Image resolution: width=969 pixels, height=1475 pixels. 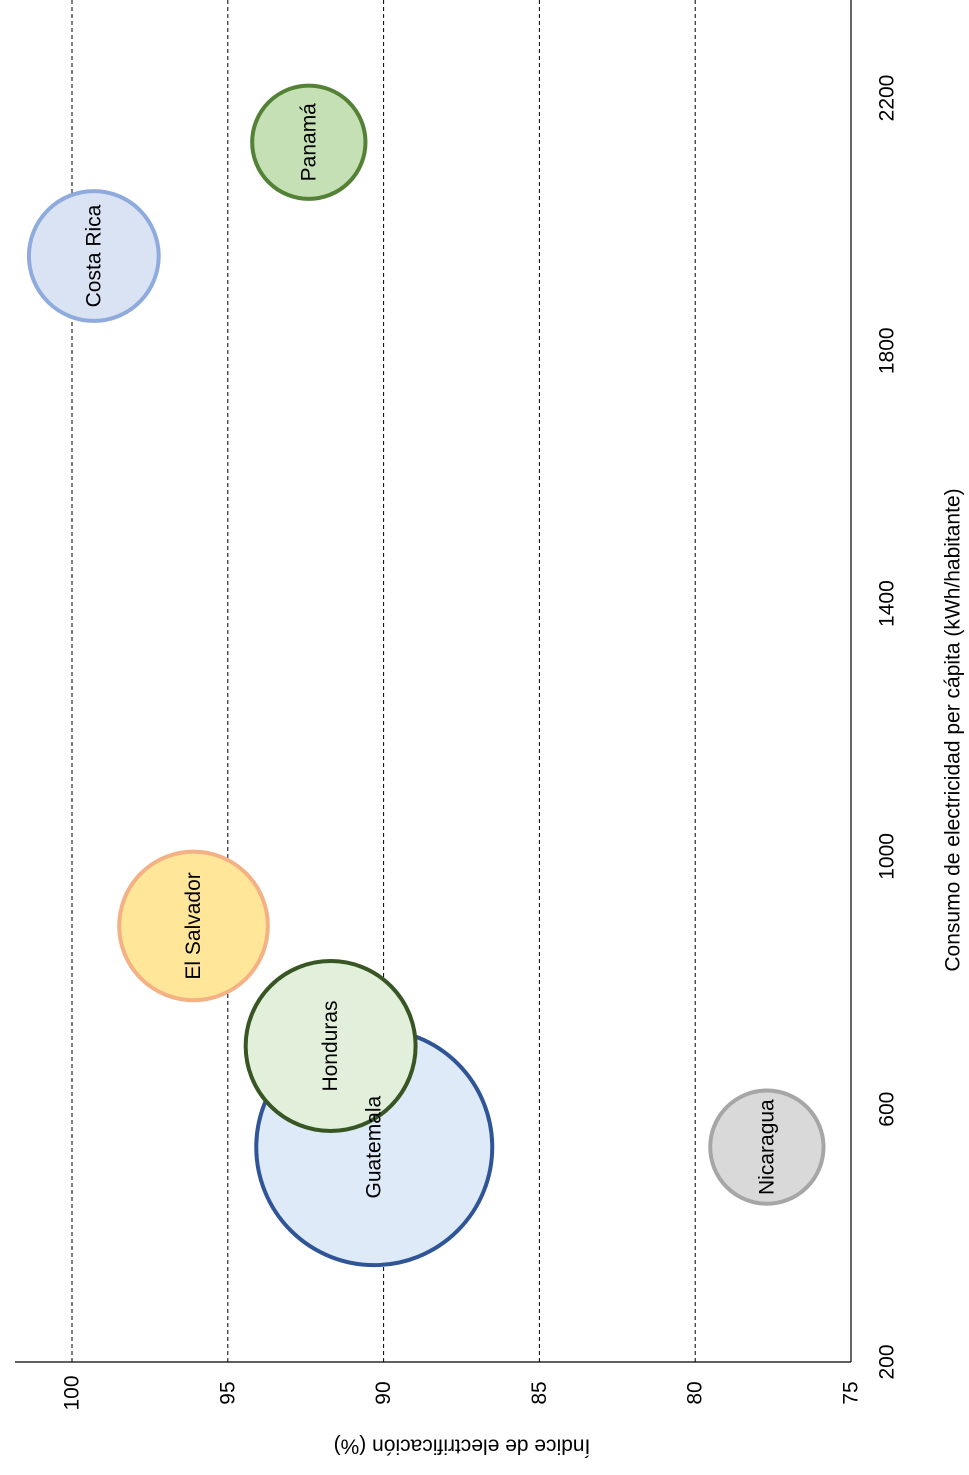 What do you see at coordinates (887, 603) in the screenshot?
I see `x-tick-label: 1400` at bounding box center [887, 603].